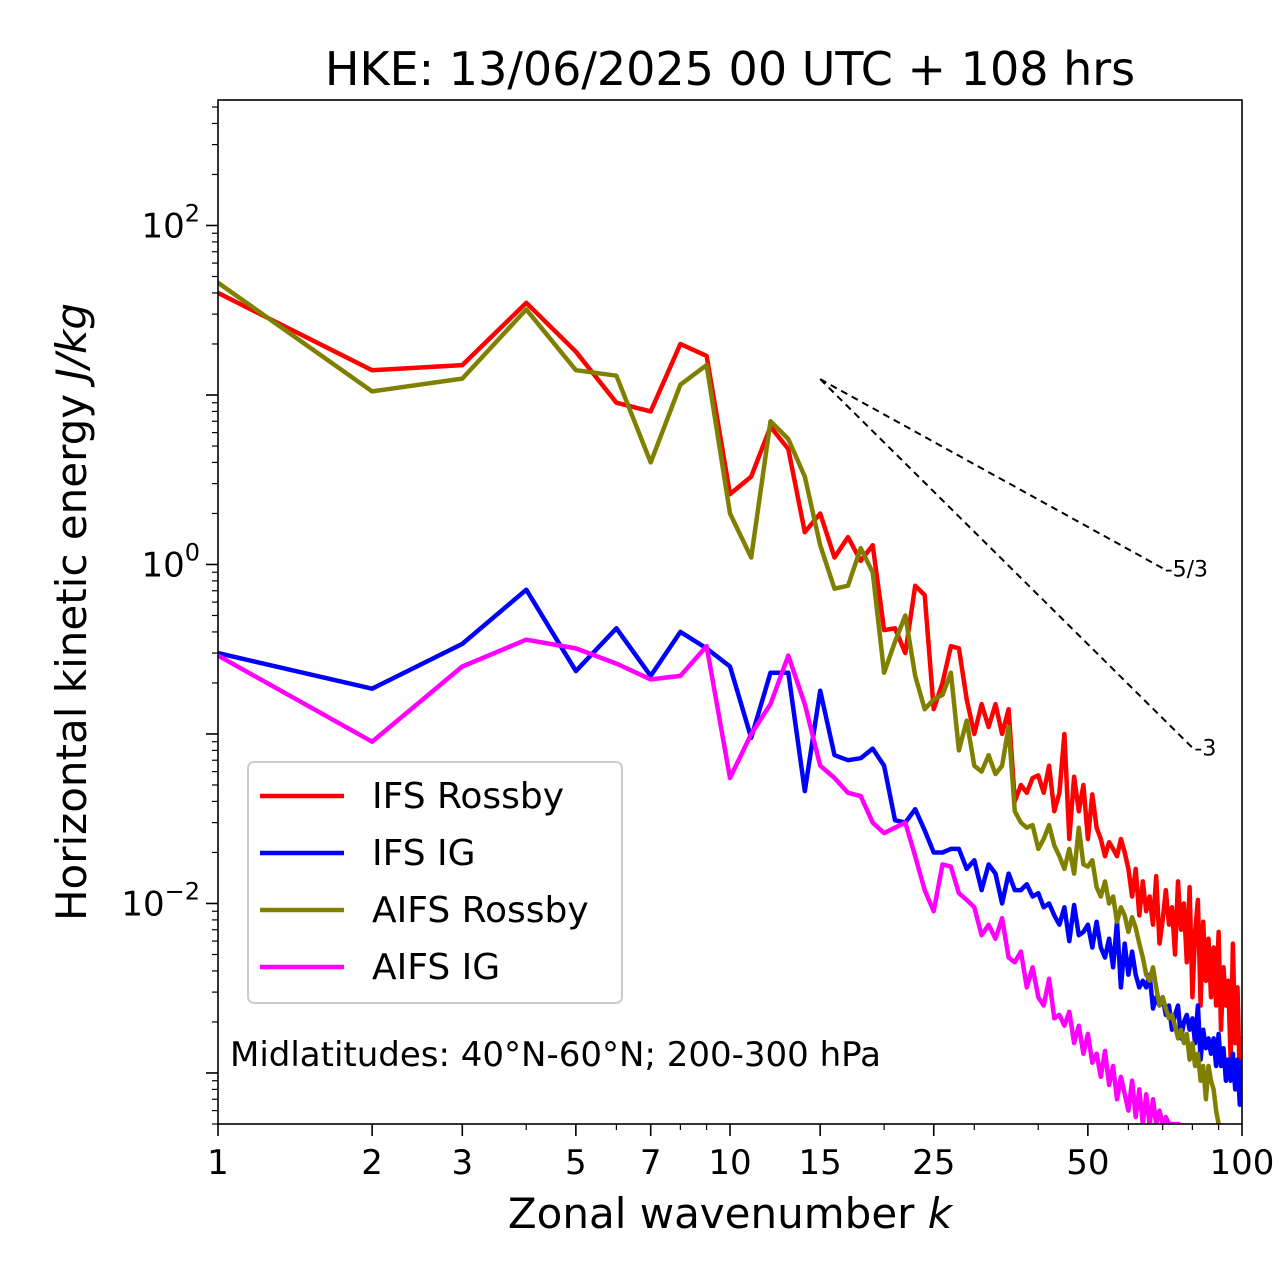 This screenshot has height=1288, width=1280. What do you see at coordinates (192, 552) in the screenshot?
I see `y-tick-exponent: 0` at bounding box center [192, 552].